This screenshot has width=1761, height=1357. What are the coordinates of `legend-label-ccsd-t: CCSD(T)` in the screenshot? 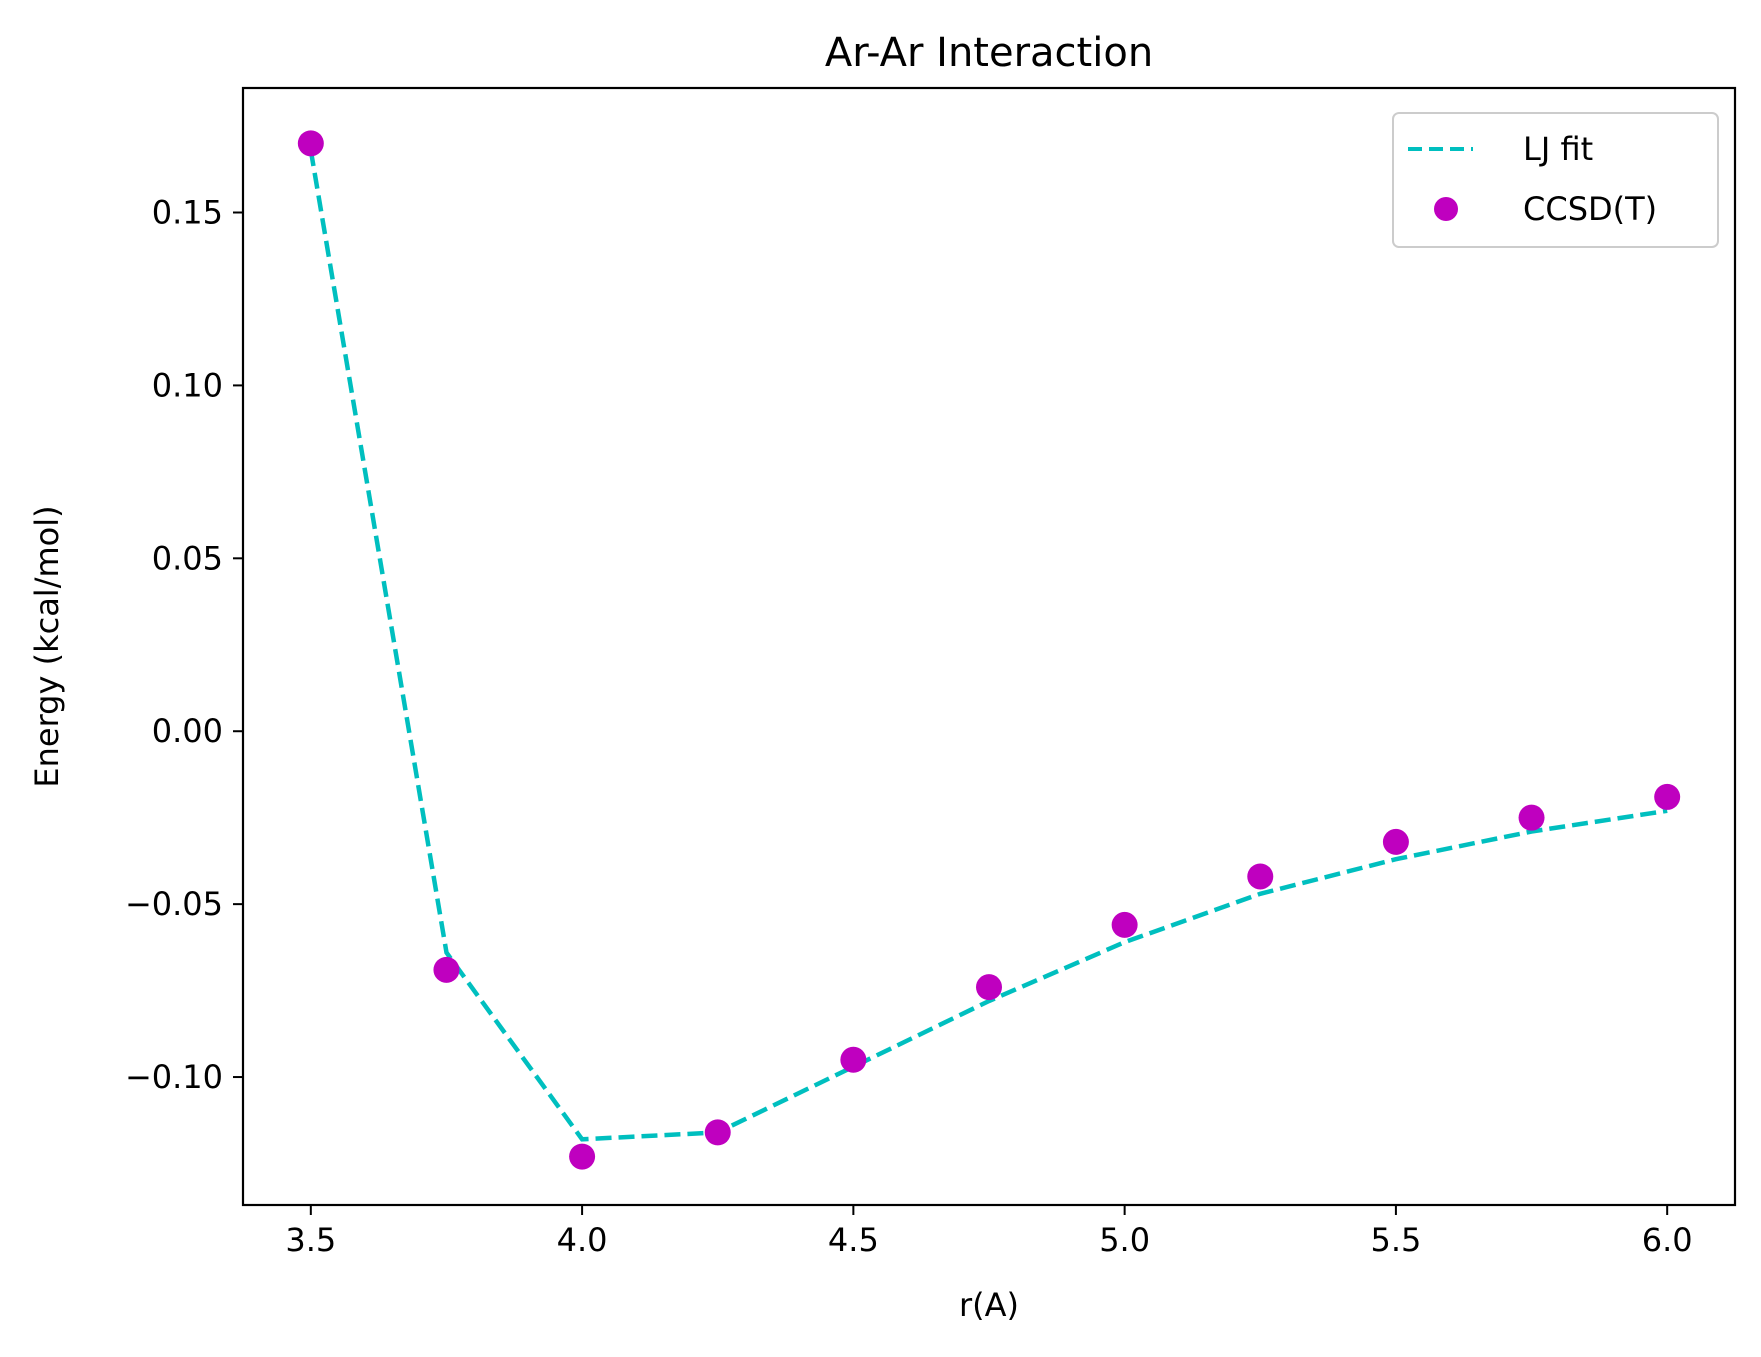 It's located at (1590, 209).